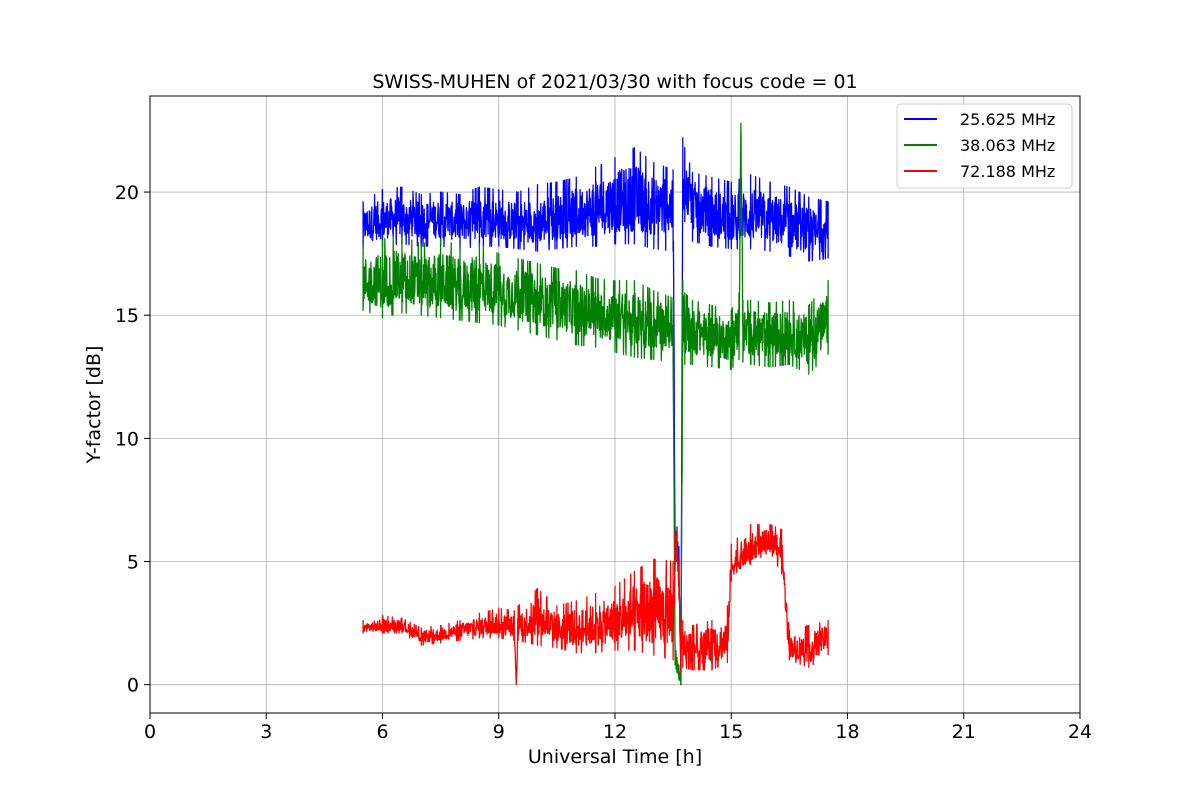 This screenshot has width=1200, height=800. I want to click on y-tick-label: 10, so click(127, 439).